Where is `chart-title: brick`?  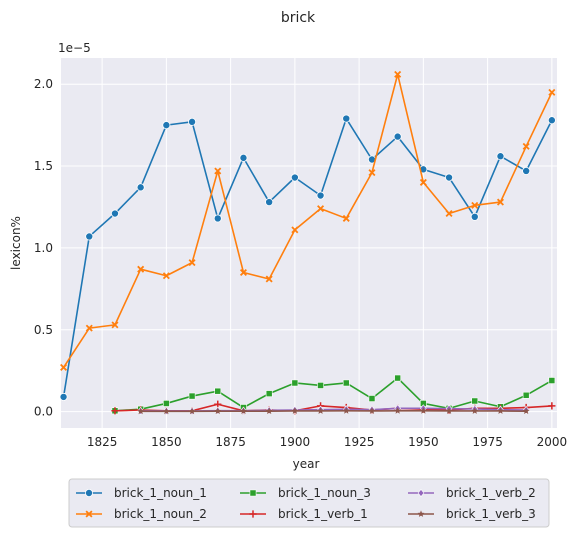
chart-title: brick is located at coordinates (298, 18).